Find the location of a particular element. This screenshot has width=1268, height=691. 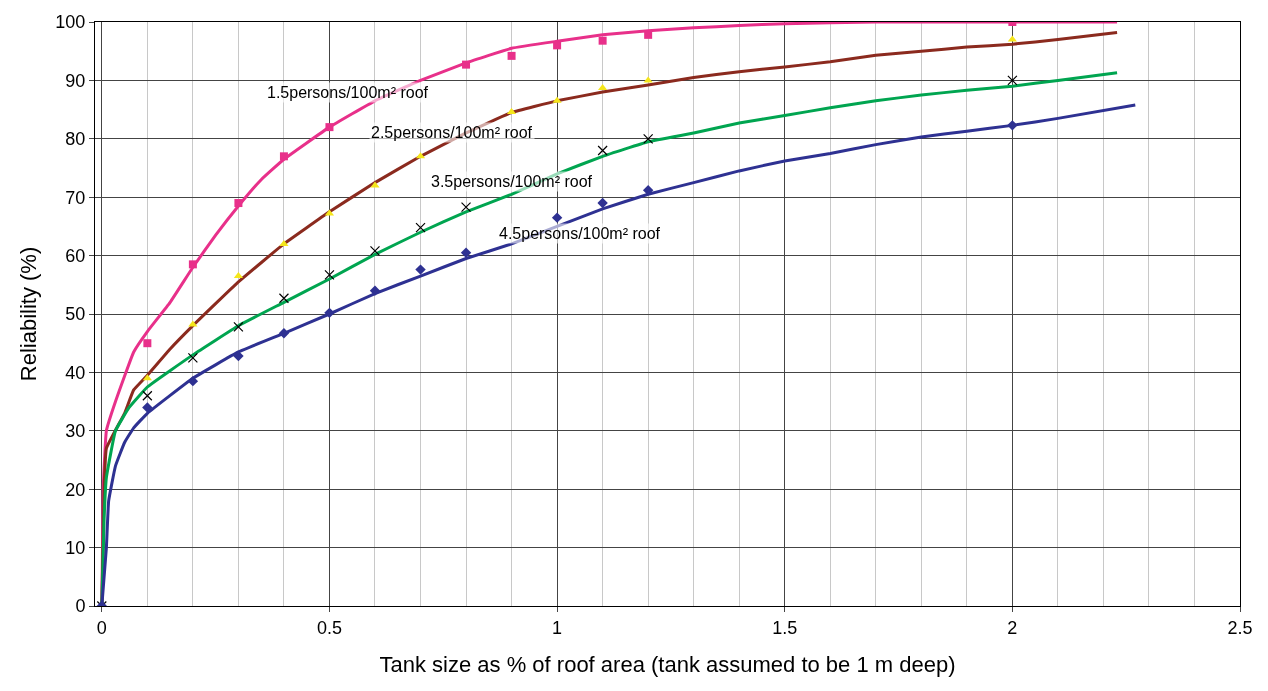

y-tick-label: 30 is located at coordinates (75, 431).